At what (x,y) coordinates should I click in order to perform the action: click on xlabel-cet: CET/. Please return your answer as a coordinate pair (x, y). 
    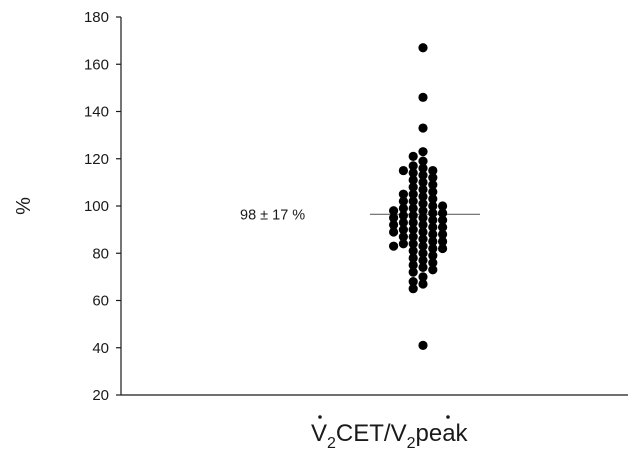
    Looking at the image, I should click on (363, 433).